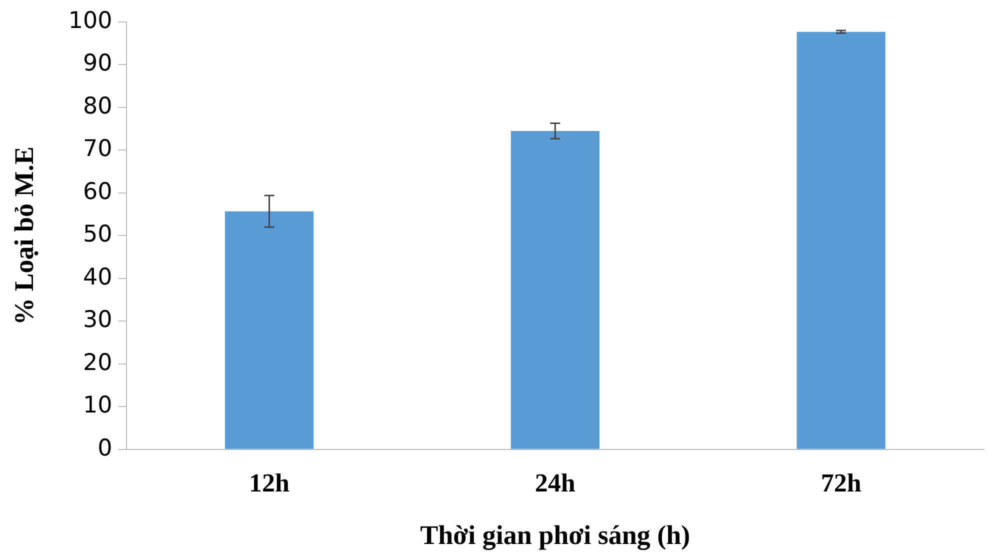 The width and height of the screenshot is (992, 555). Describe the element at coordinates (555, 483) in the screenshot. I see `x-tick-label: 24h` at that location.